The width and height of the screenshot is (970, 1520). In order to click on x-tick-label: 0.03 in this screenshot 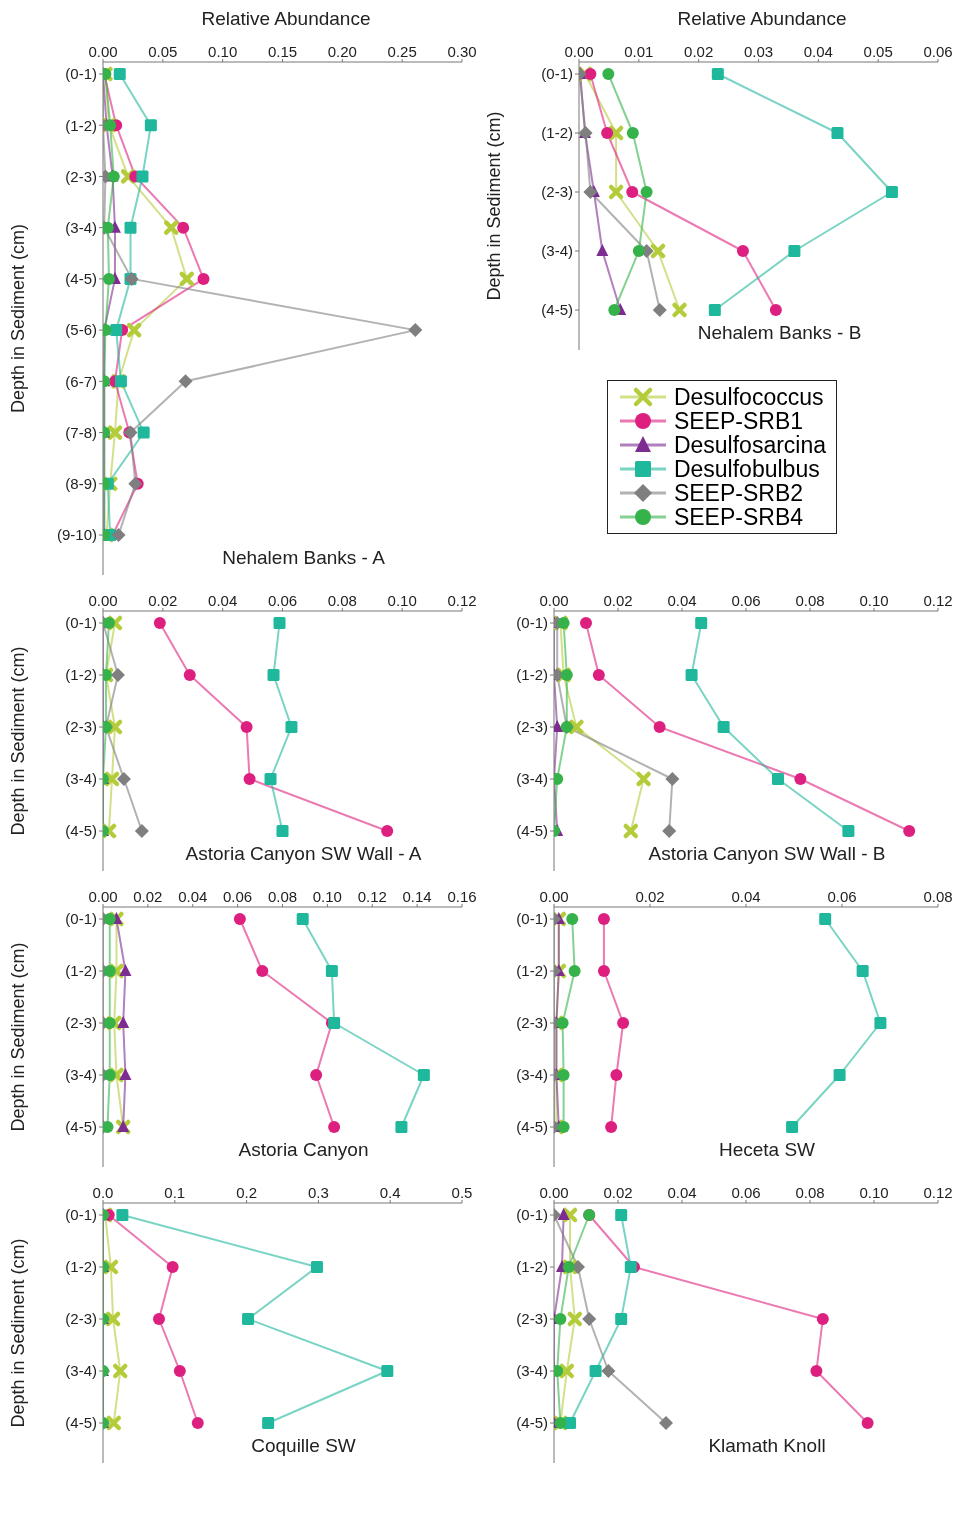, I will do `click(758, 51)`.